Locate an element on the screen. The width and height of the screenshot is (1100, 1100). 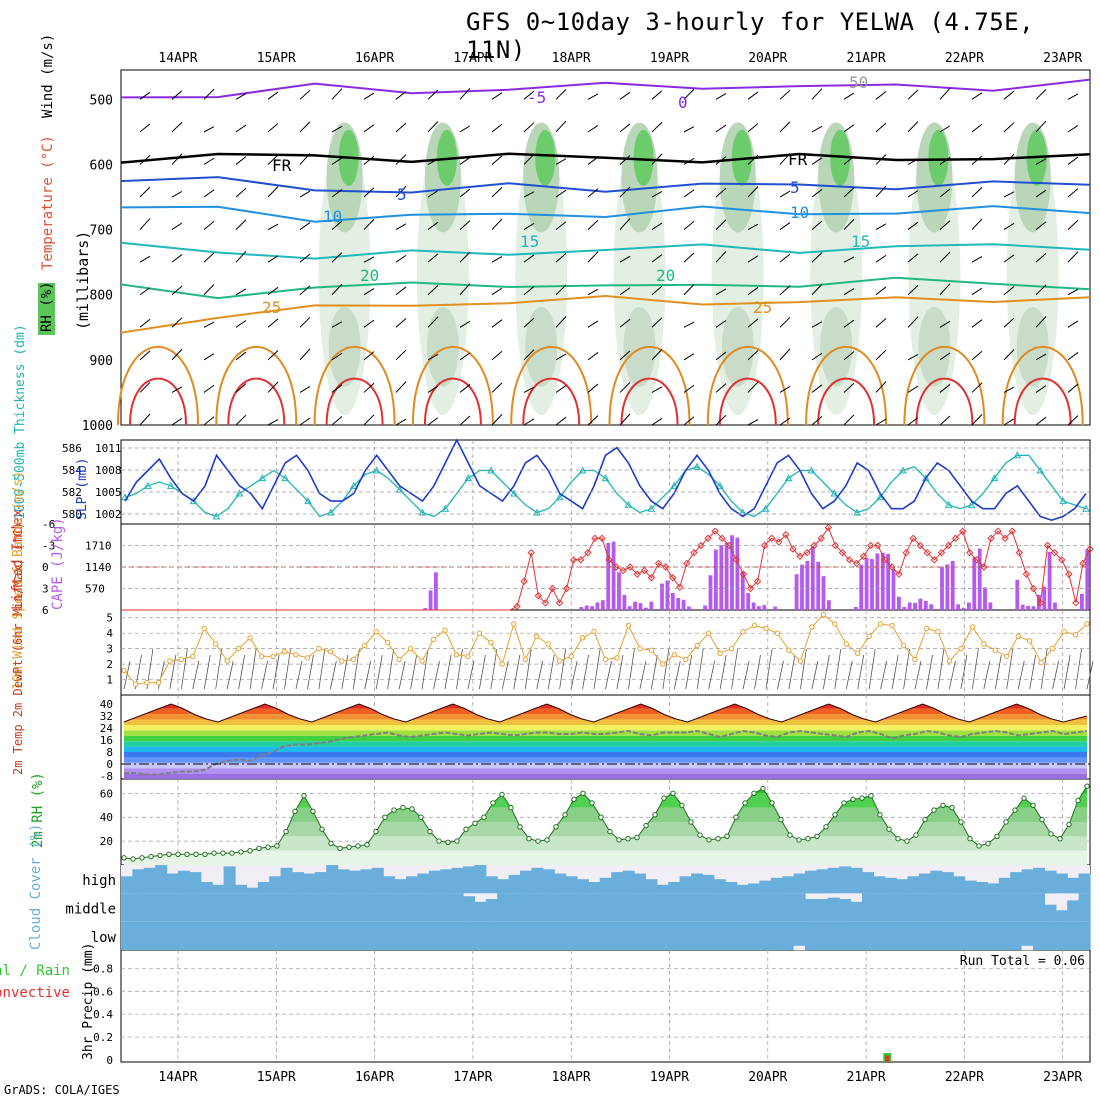
xtick-top: 17APR is located at coordinates (472, 58).